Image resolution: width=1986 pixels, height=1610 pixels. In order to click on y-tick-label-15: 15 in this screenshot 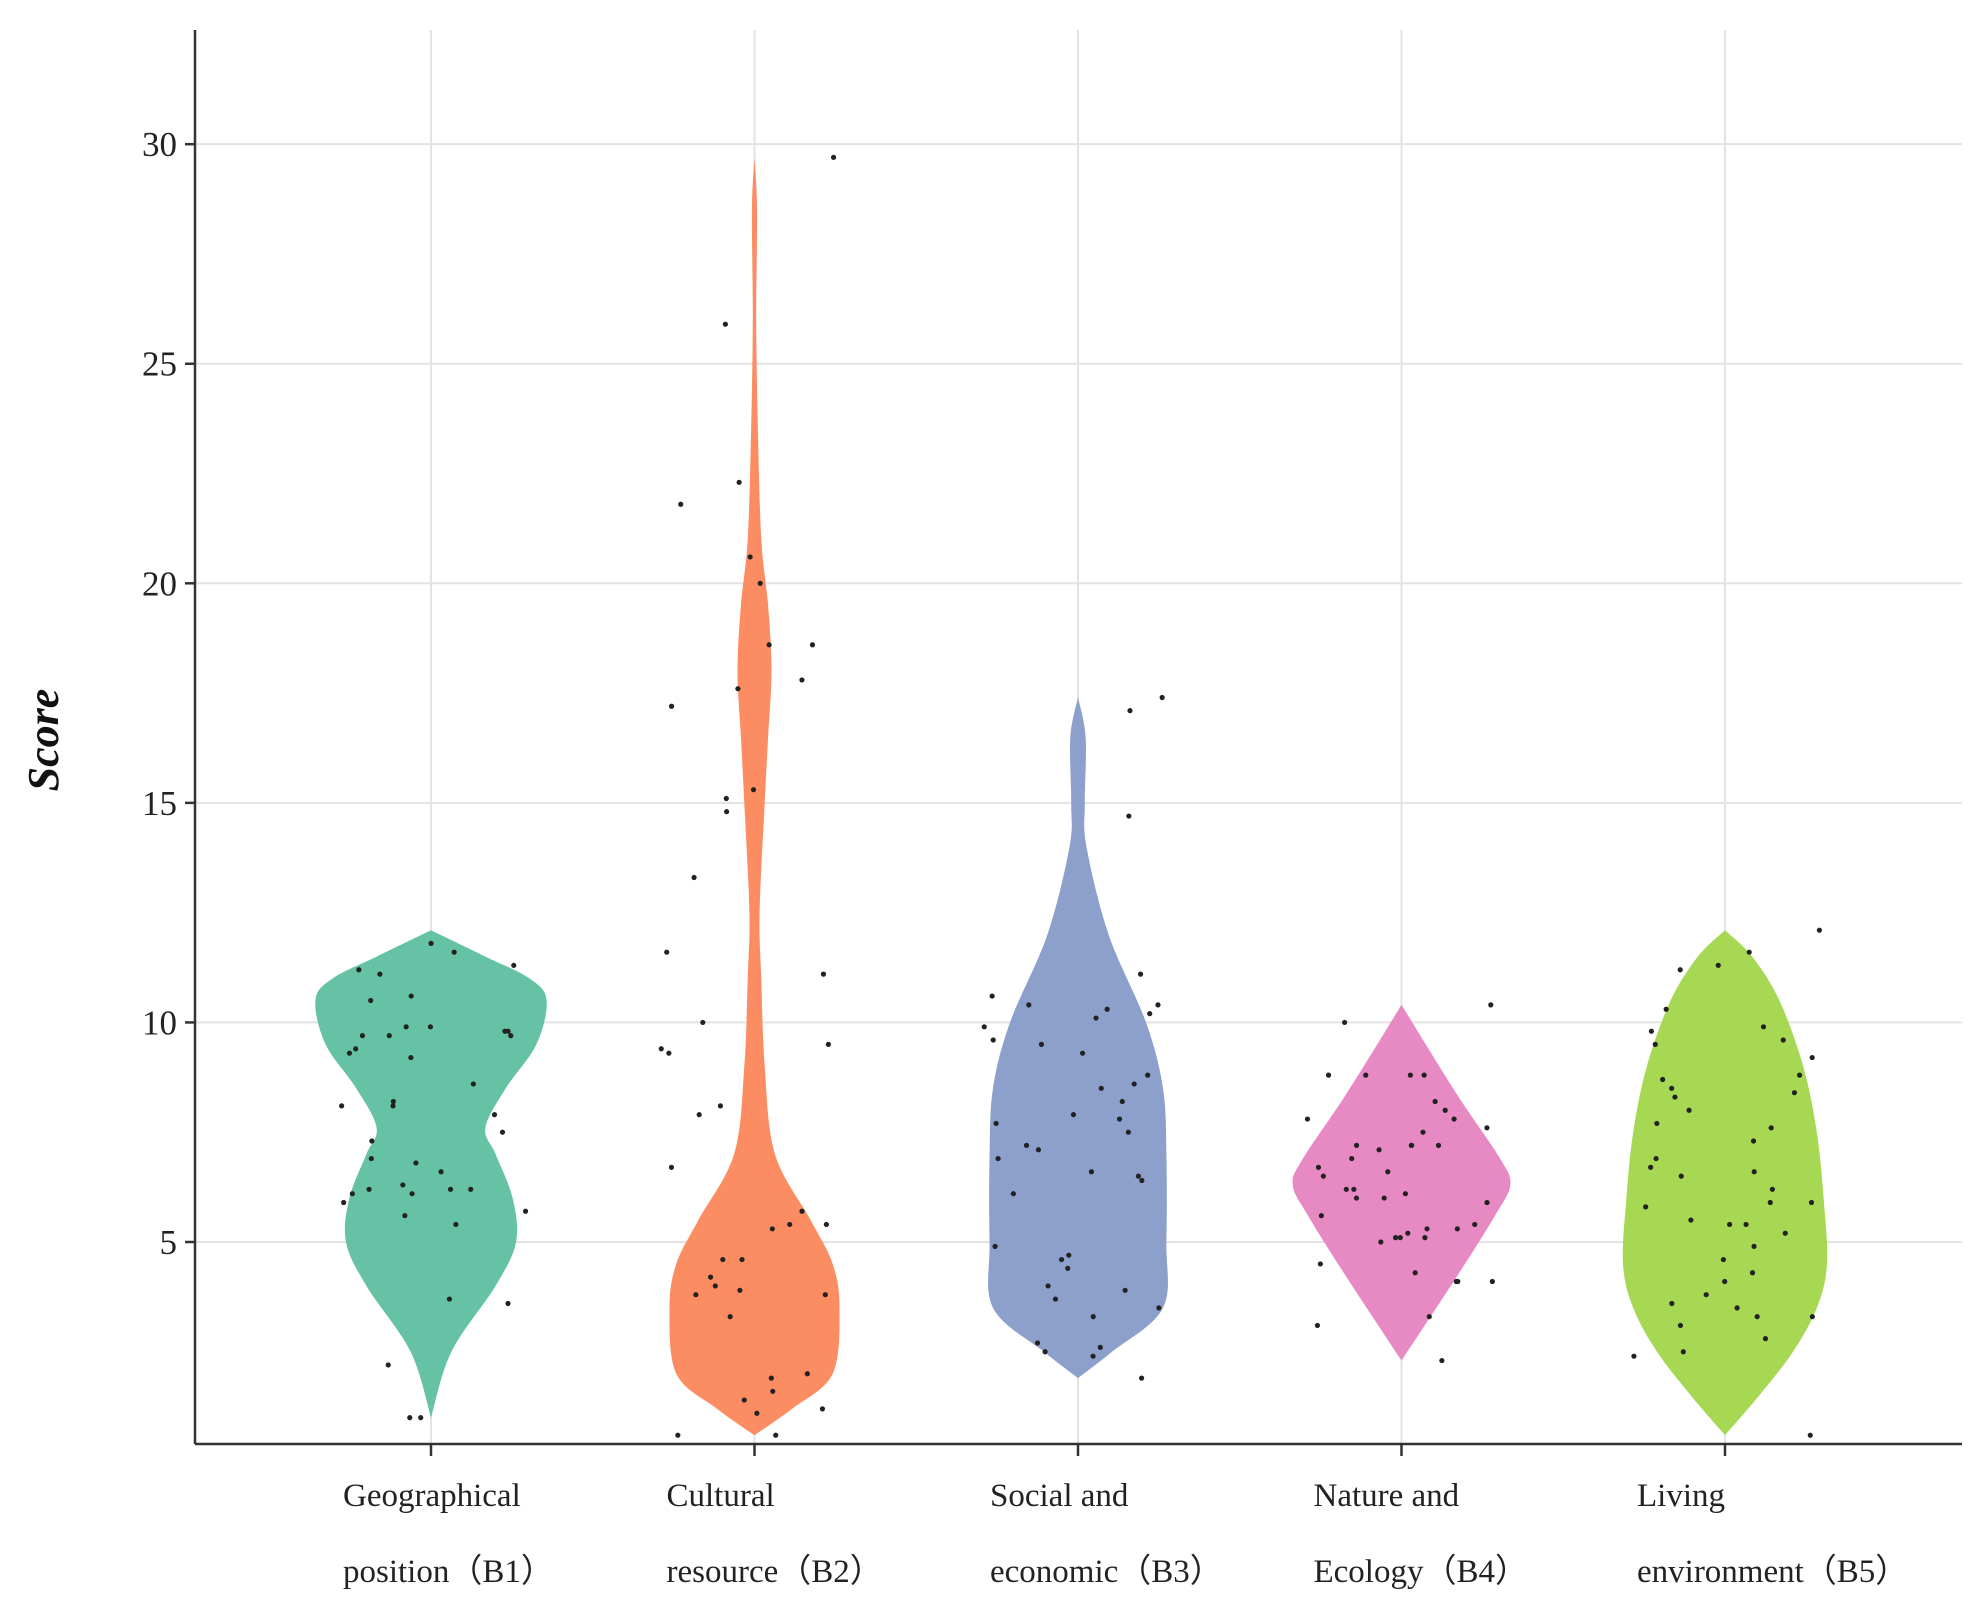, I will do `click(159, 803)`.